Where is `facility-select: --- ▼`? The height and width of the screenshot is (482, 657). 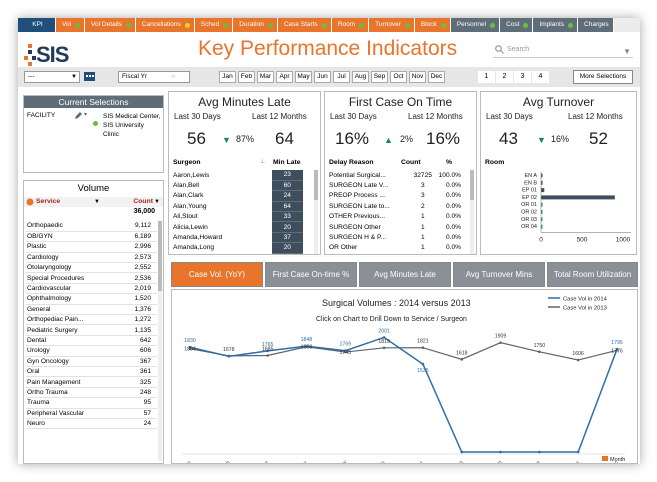
facility-select: --- ▼ is located at coordinates (52, 77).